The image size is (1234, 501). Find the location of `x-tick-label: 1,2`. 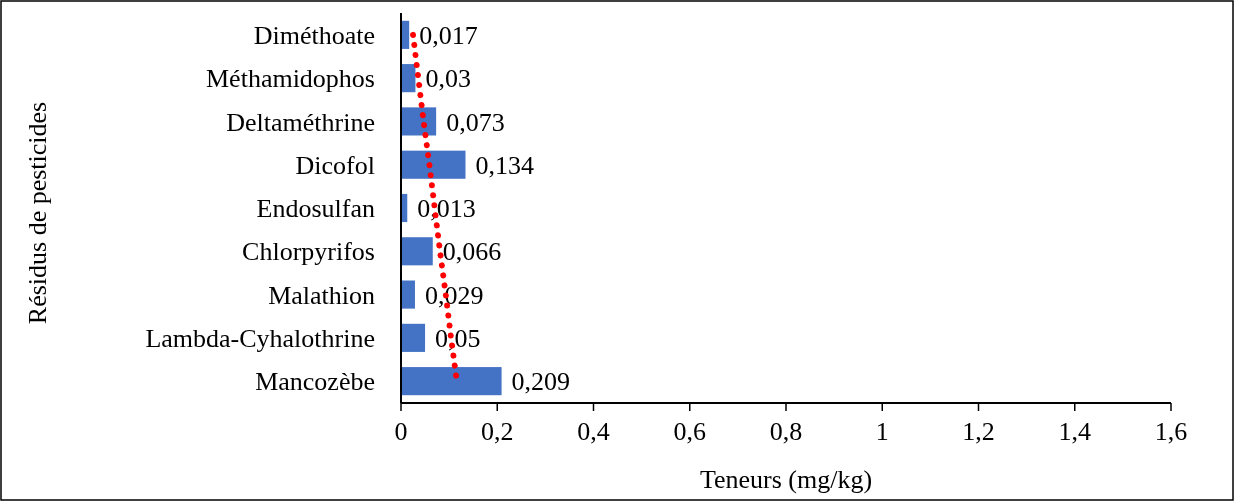

x-tick-label: 1,2 is located at coordinates (978, 431).